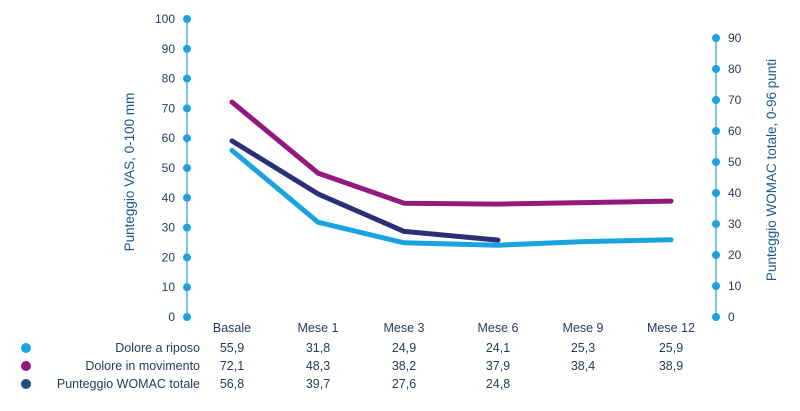  Describe the element at coordinates (232, 348) in the screenshot. I see `data-label: 55,9` at that location.